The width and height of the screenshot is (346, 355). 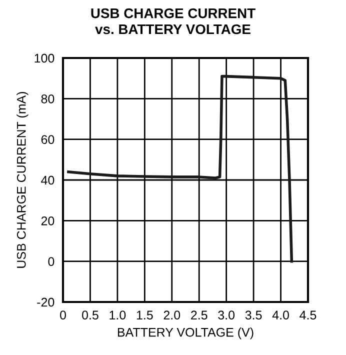 I want to click on x-tick-label: 4.0, so click(x=280, y=315).